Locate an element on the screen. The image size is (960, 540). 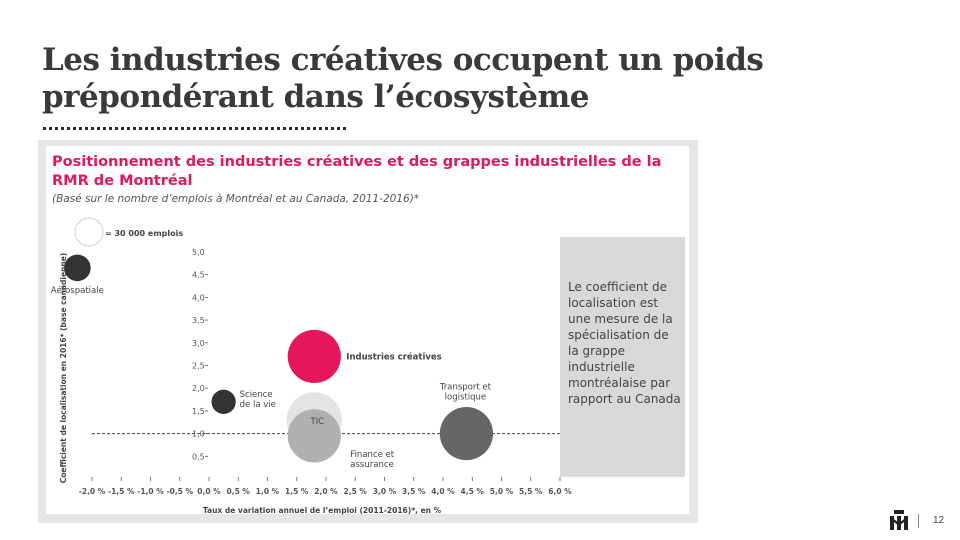
page-number: 12 is located at coordinates (939, 520).